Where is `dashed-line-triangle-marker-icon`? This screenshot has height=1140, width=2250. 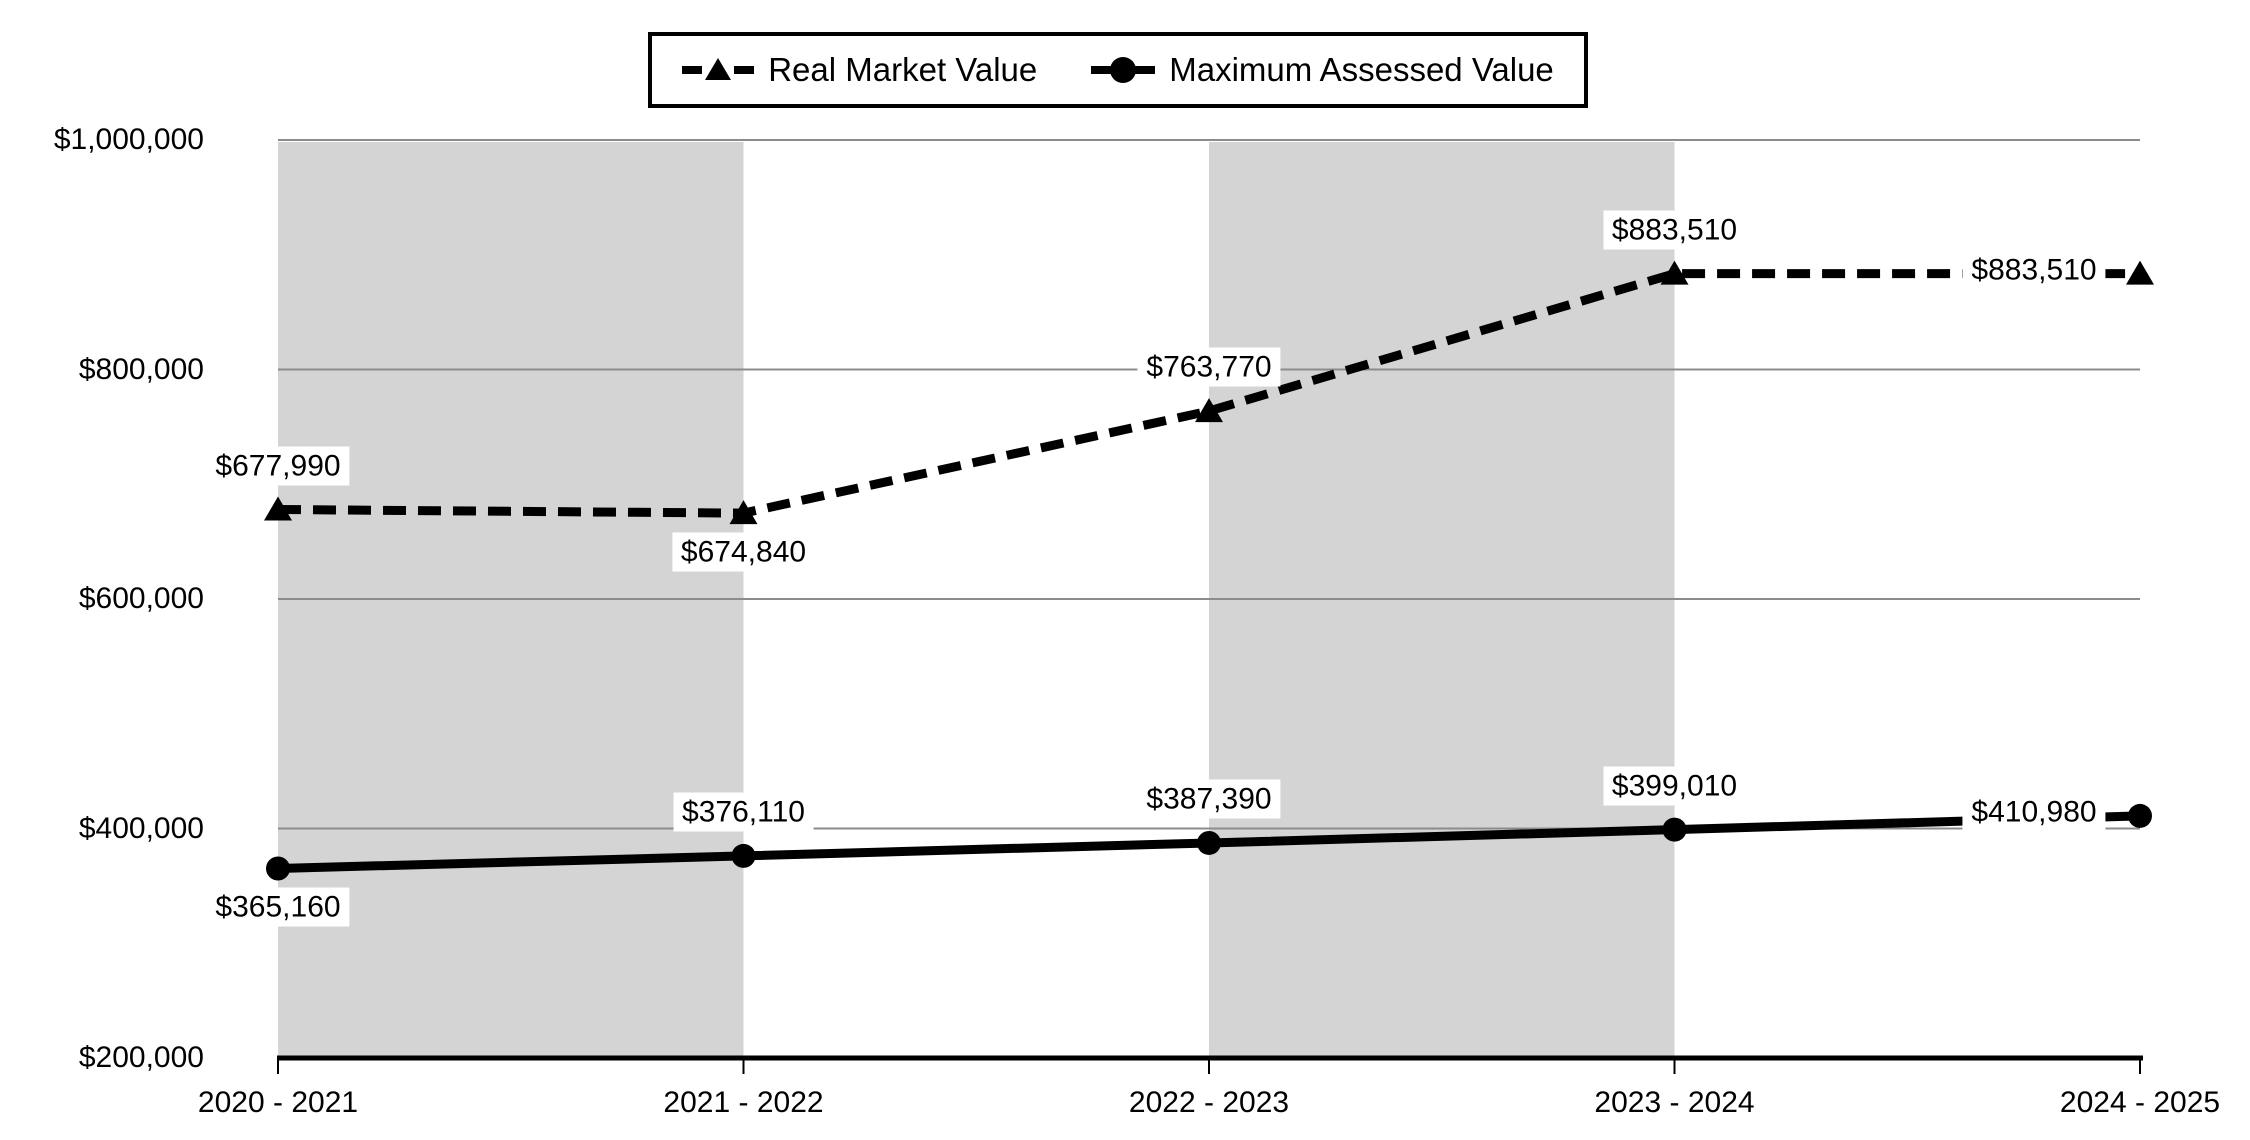
dashed-line-triangle-marker-icon is located at coordinates (718, 69).